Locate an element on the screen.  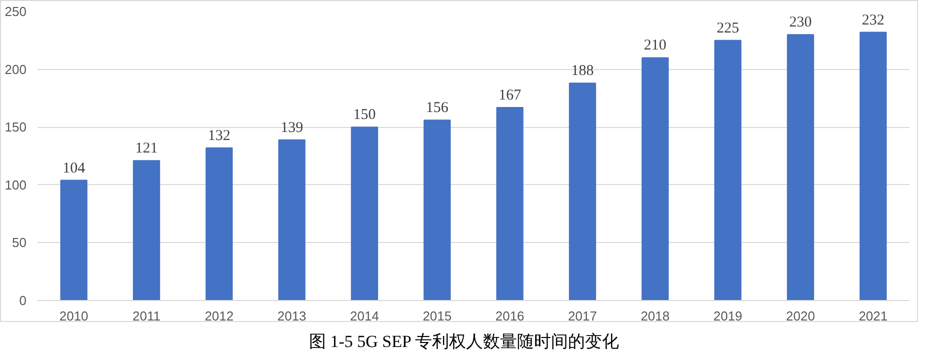
data-label: 232 is located at coordinates (873, 20).